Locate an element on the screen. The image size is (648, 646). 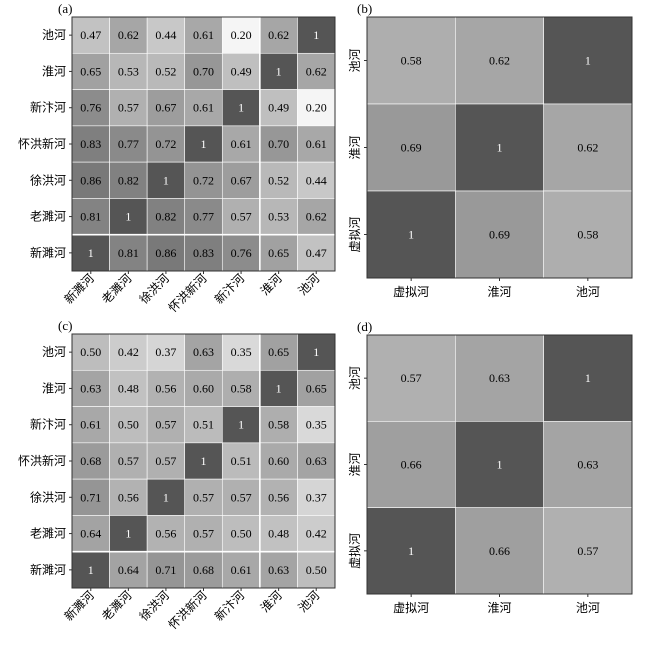
cell-value-label: 0.35 is located at coordinates (241, 352).